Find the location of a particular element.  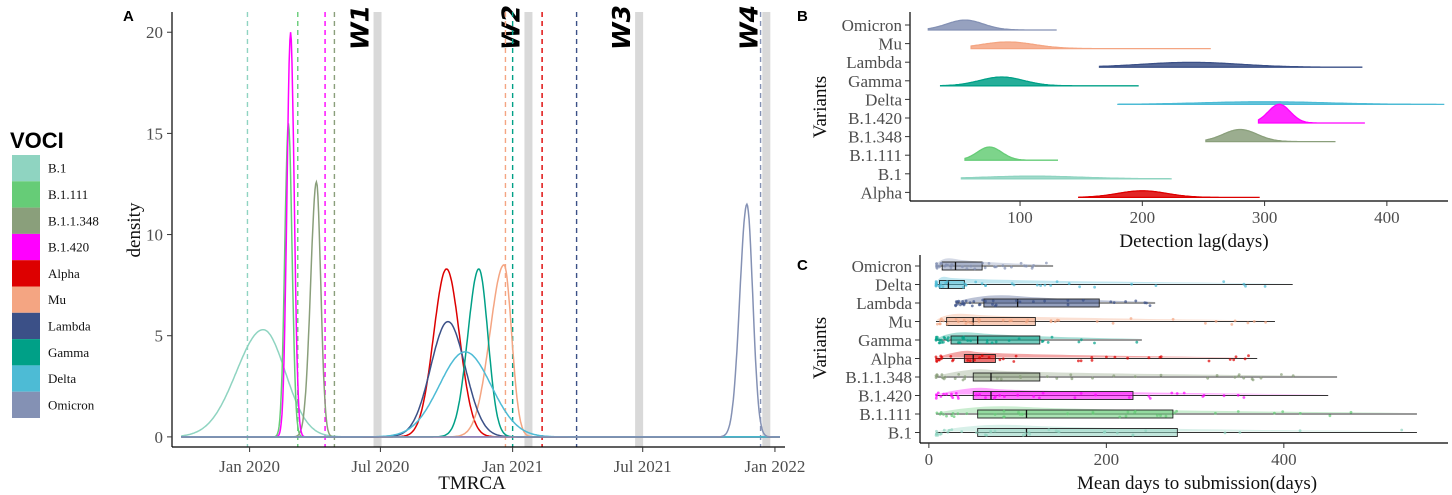

legend-label-omicron: Omicron is located at coordinates (71, 404).